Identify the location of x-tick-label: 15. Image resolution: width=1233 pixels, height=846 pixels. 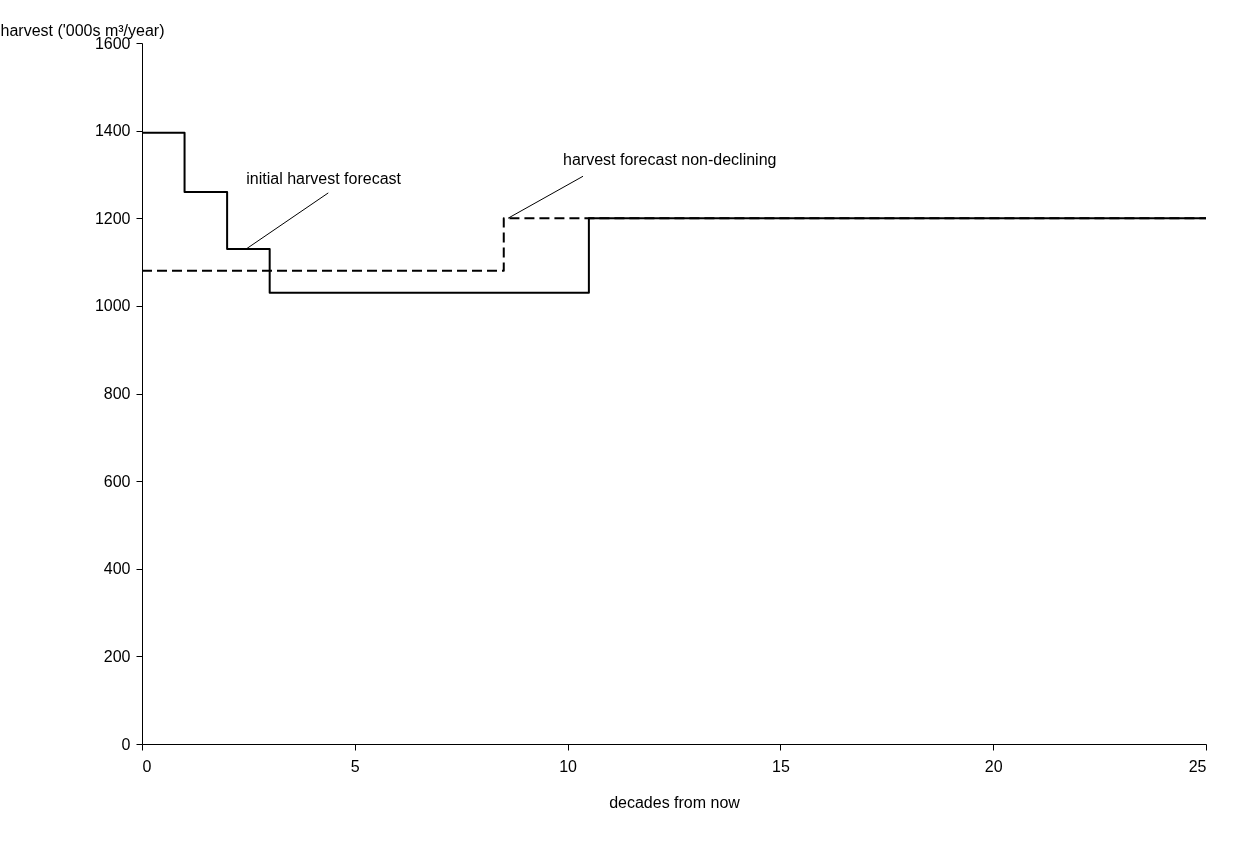
(781, 766).